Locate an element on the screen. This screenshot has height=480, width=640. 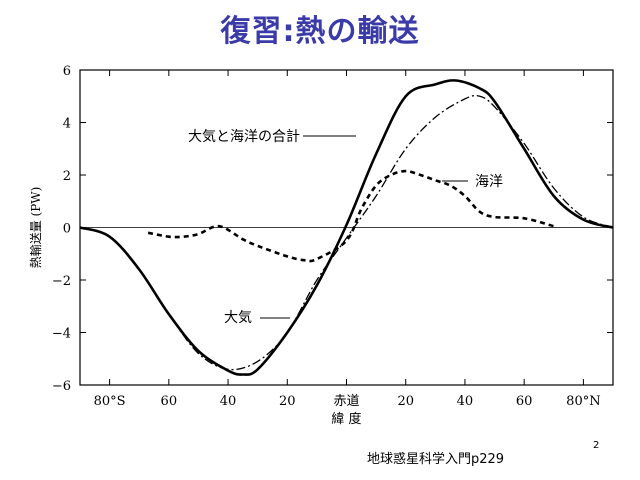
x-tick-label: 80°S is located at coordinates (110, 401).